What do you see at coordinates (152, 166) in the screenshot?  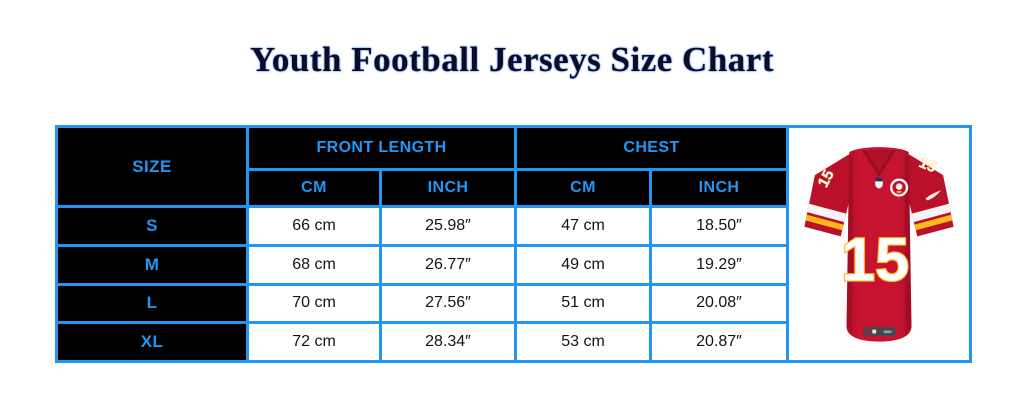 I see `column-header-size: SIZE` at bounding box center [152, 166].